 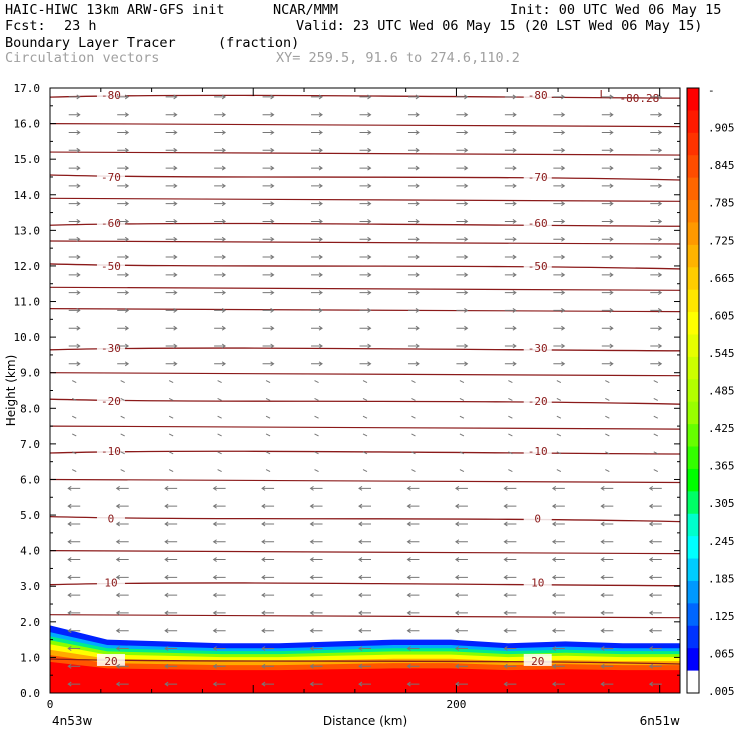 What do you see at coordinates (27, 230) in the screenshot?
I see `y-tick-label: 13.0` at bounding box center [27, 230].